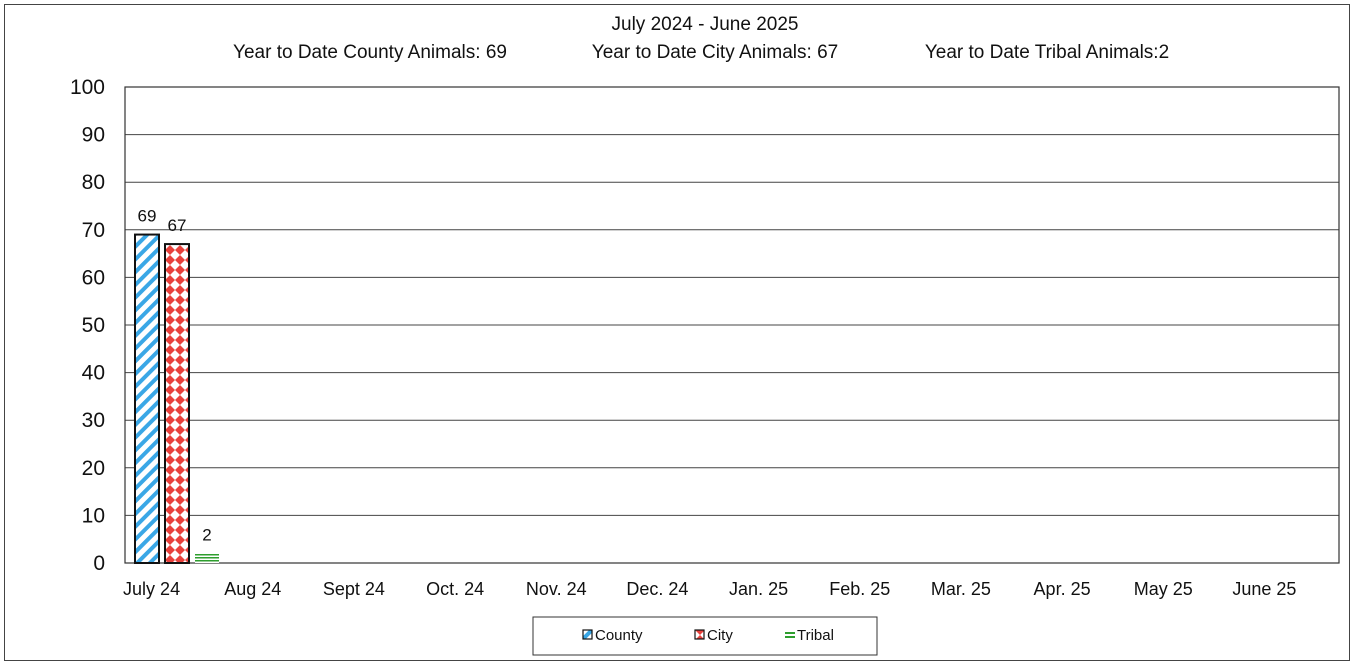 This screenshot has height=667, width=1356. I want to click on legend-label-county: County, so click(619, 635).